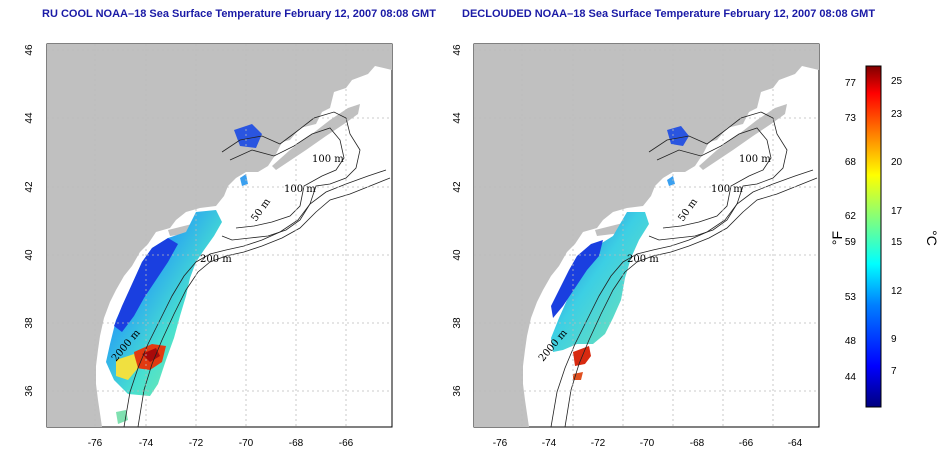 This screenshot has width=950, height=475. I want to click on colorbar-c-unit: °C, so click(932, 238).